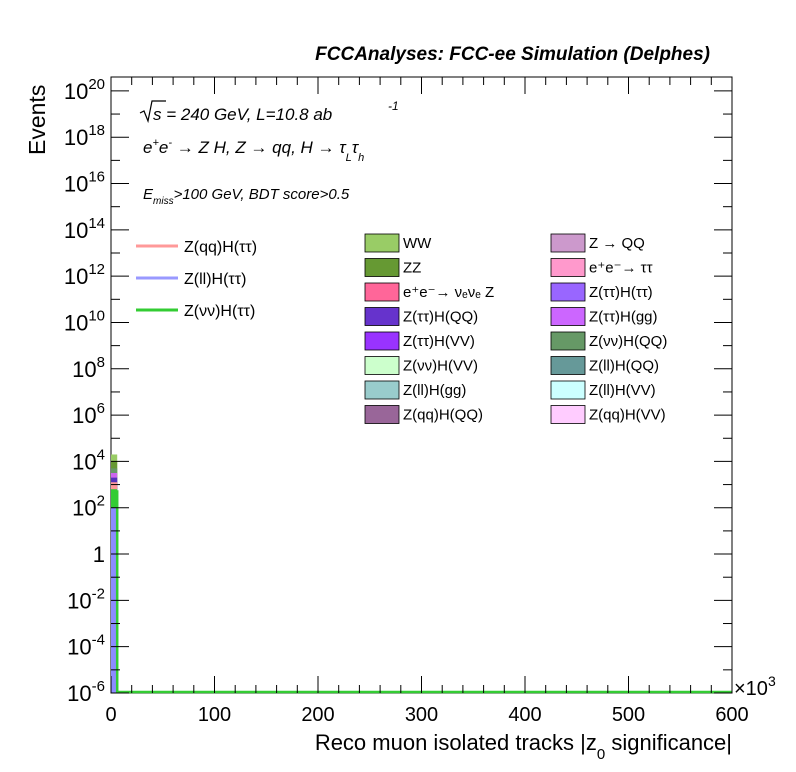  What do you see at coordinates (262, 194) in the screenshot?
I see `cut-rest: >100 GeV, BDT score>0.5` at bounding box center [262, 194].